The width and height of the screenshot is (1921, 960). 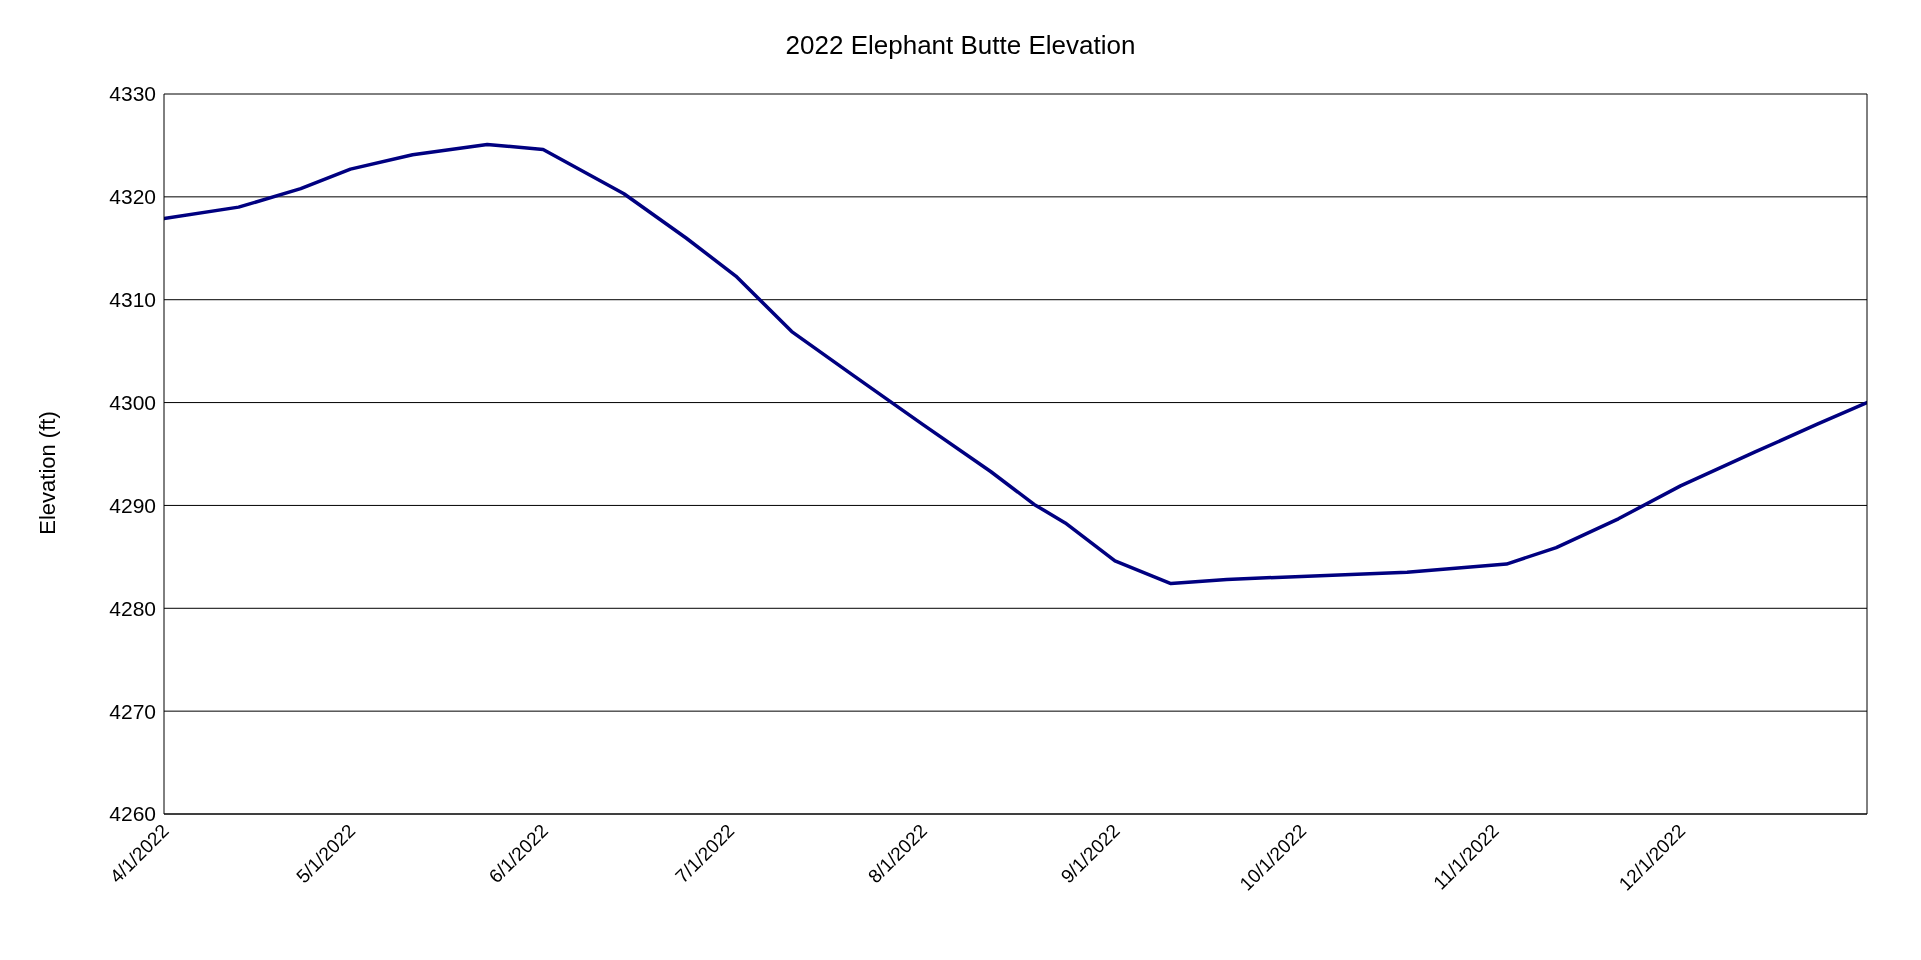 I want to click on y-tick-label: 4330, so click(x=132, y=94).